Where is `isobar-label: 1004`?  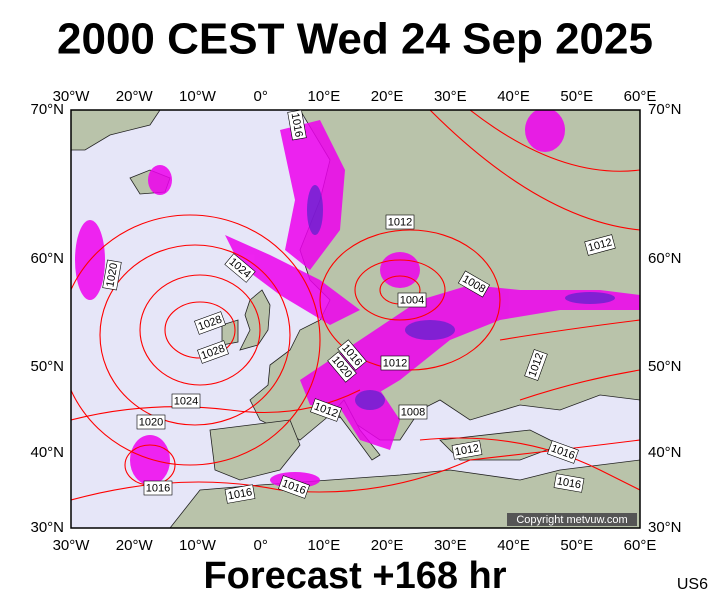
isobar-label: 1004 is located at coordinates (412, 300).